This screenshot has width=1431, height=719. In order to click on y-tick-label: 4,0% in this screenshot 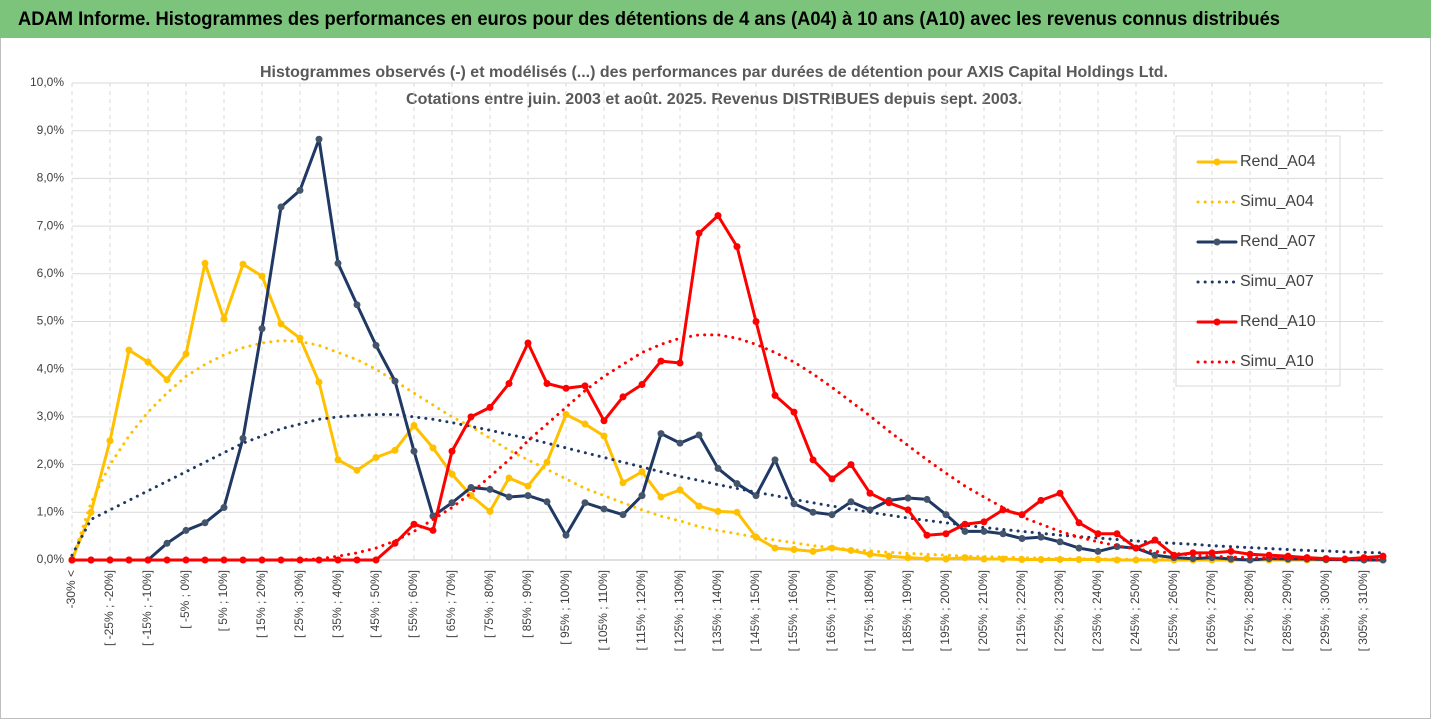, I will do `click(51, 368)`.